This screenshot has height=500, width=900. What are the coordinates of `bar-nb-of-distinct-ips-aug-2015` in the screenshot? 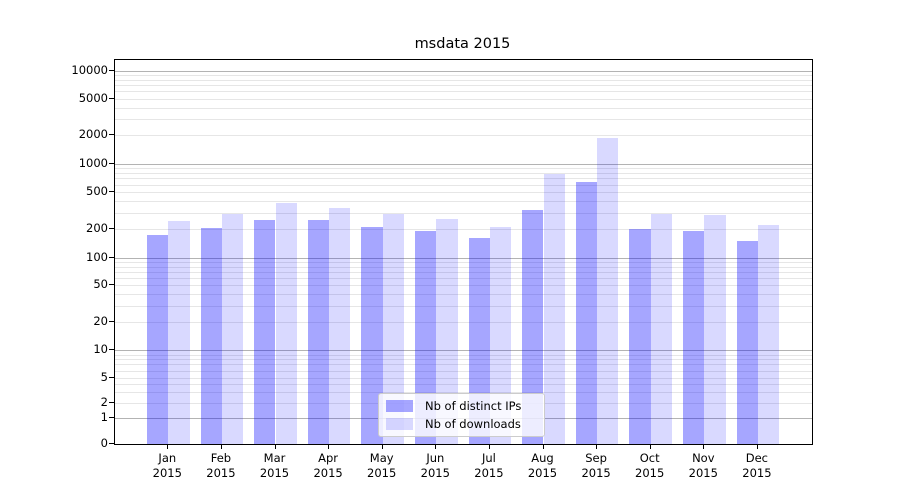 It's located at (533, 327).